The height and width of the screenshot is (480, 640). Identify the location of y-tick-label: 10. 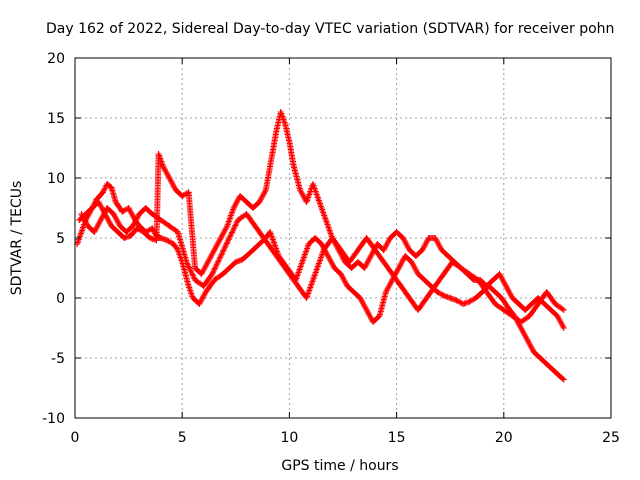
(56, 179).